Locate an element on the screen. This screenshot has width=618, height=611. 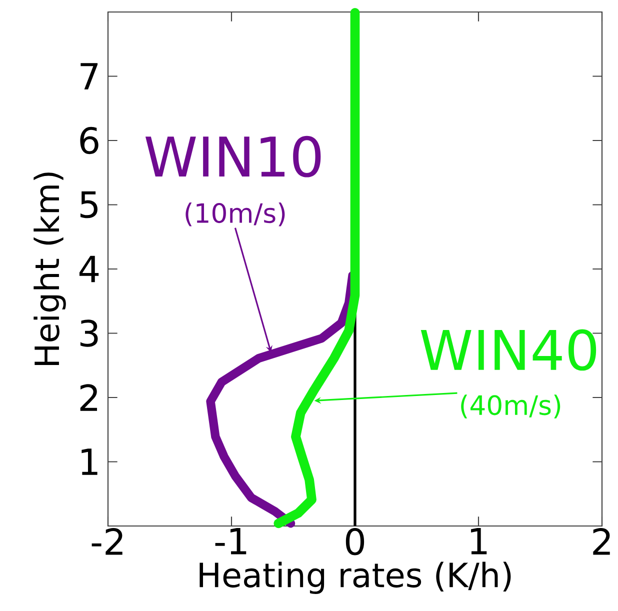
y-tick-label: 6 is located at coordinates (89, 140).